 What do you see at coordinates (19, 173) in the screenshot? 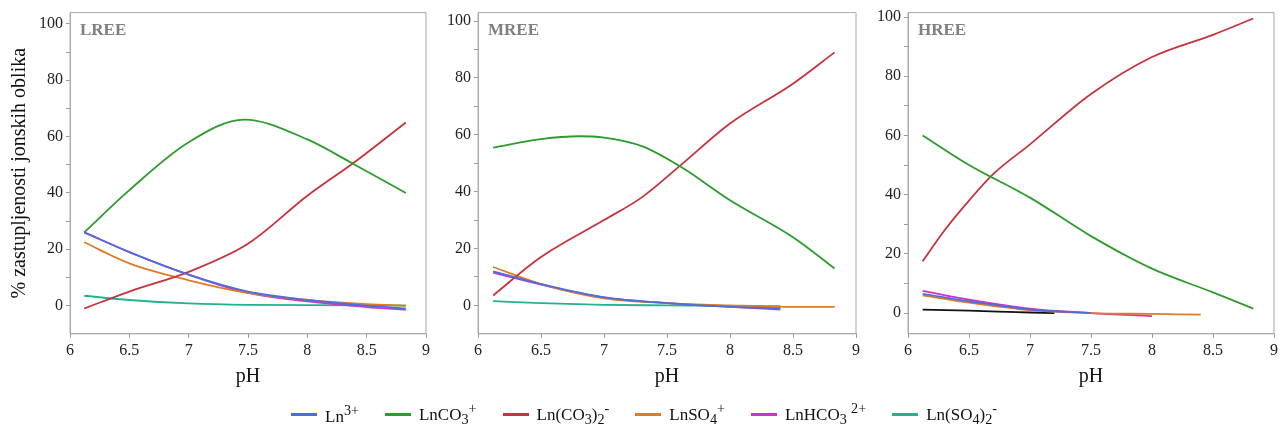
I see `y-axis-title: % zastupljenosti jonskih oblika` at bounding box center [19, 173].